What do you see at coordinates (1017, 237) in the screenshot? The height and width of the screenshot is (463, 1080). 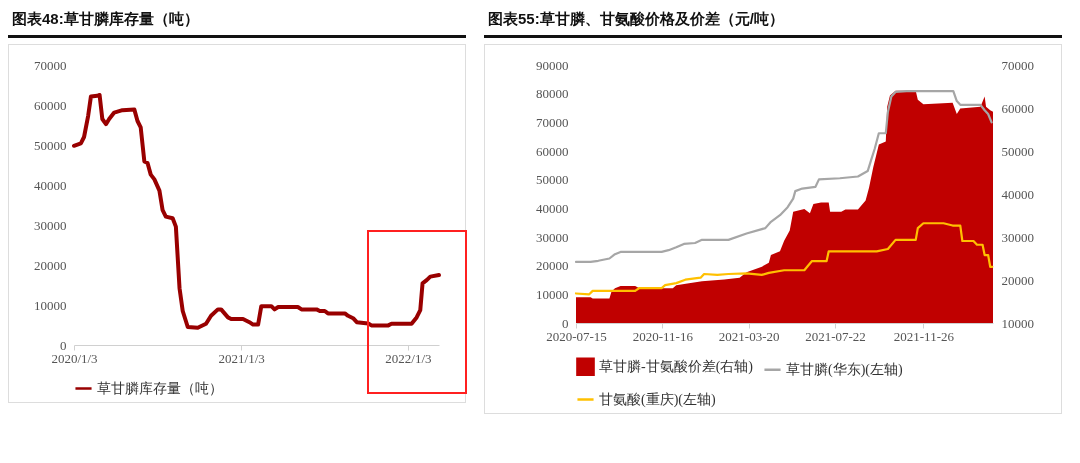 I see `y2-tick-label: 30000` at bounding box center [1017, 237].